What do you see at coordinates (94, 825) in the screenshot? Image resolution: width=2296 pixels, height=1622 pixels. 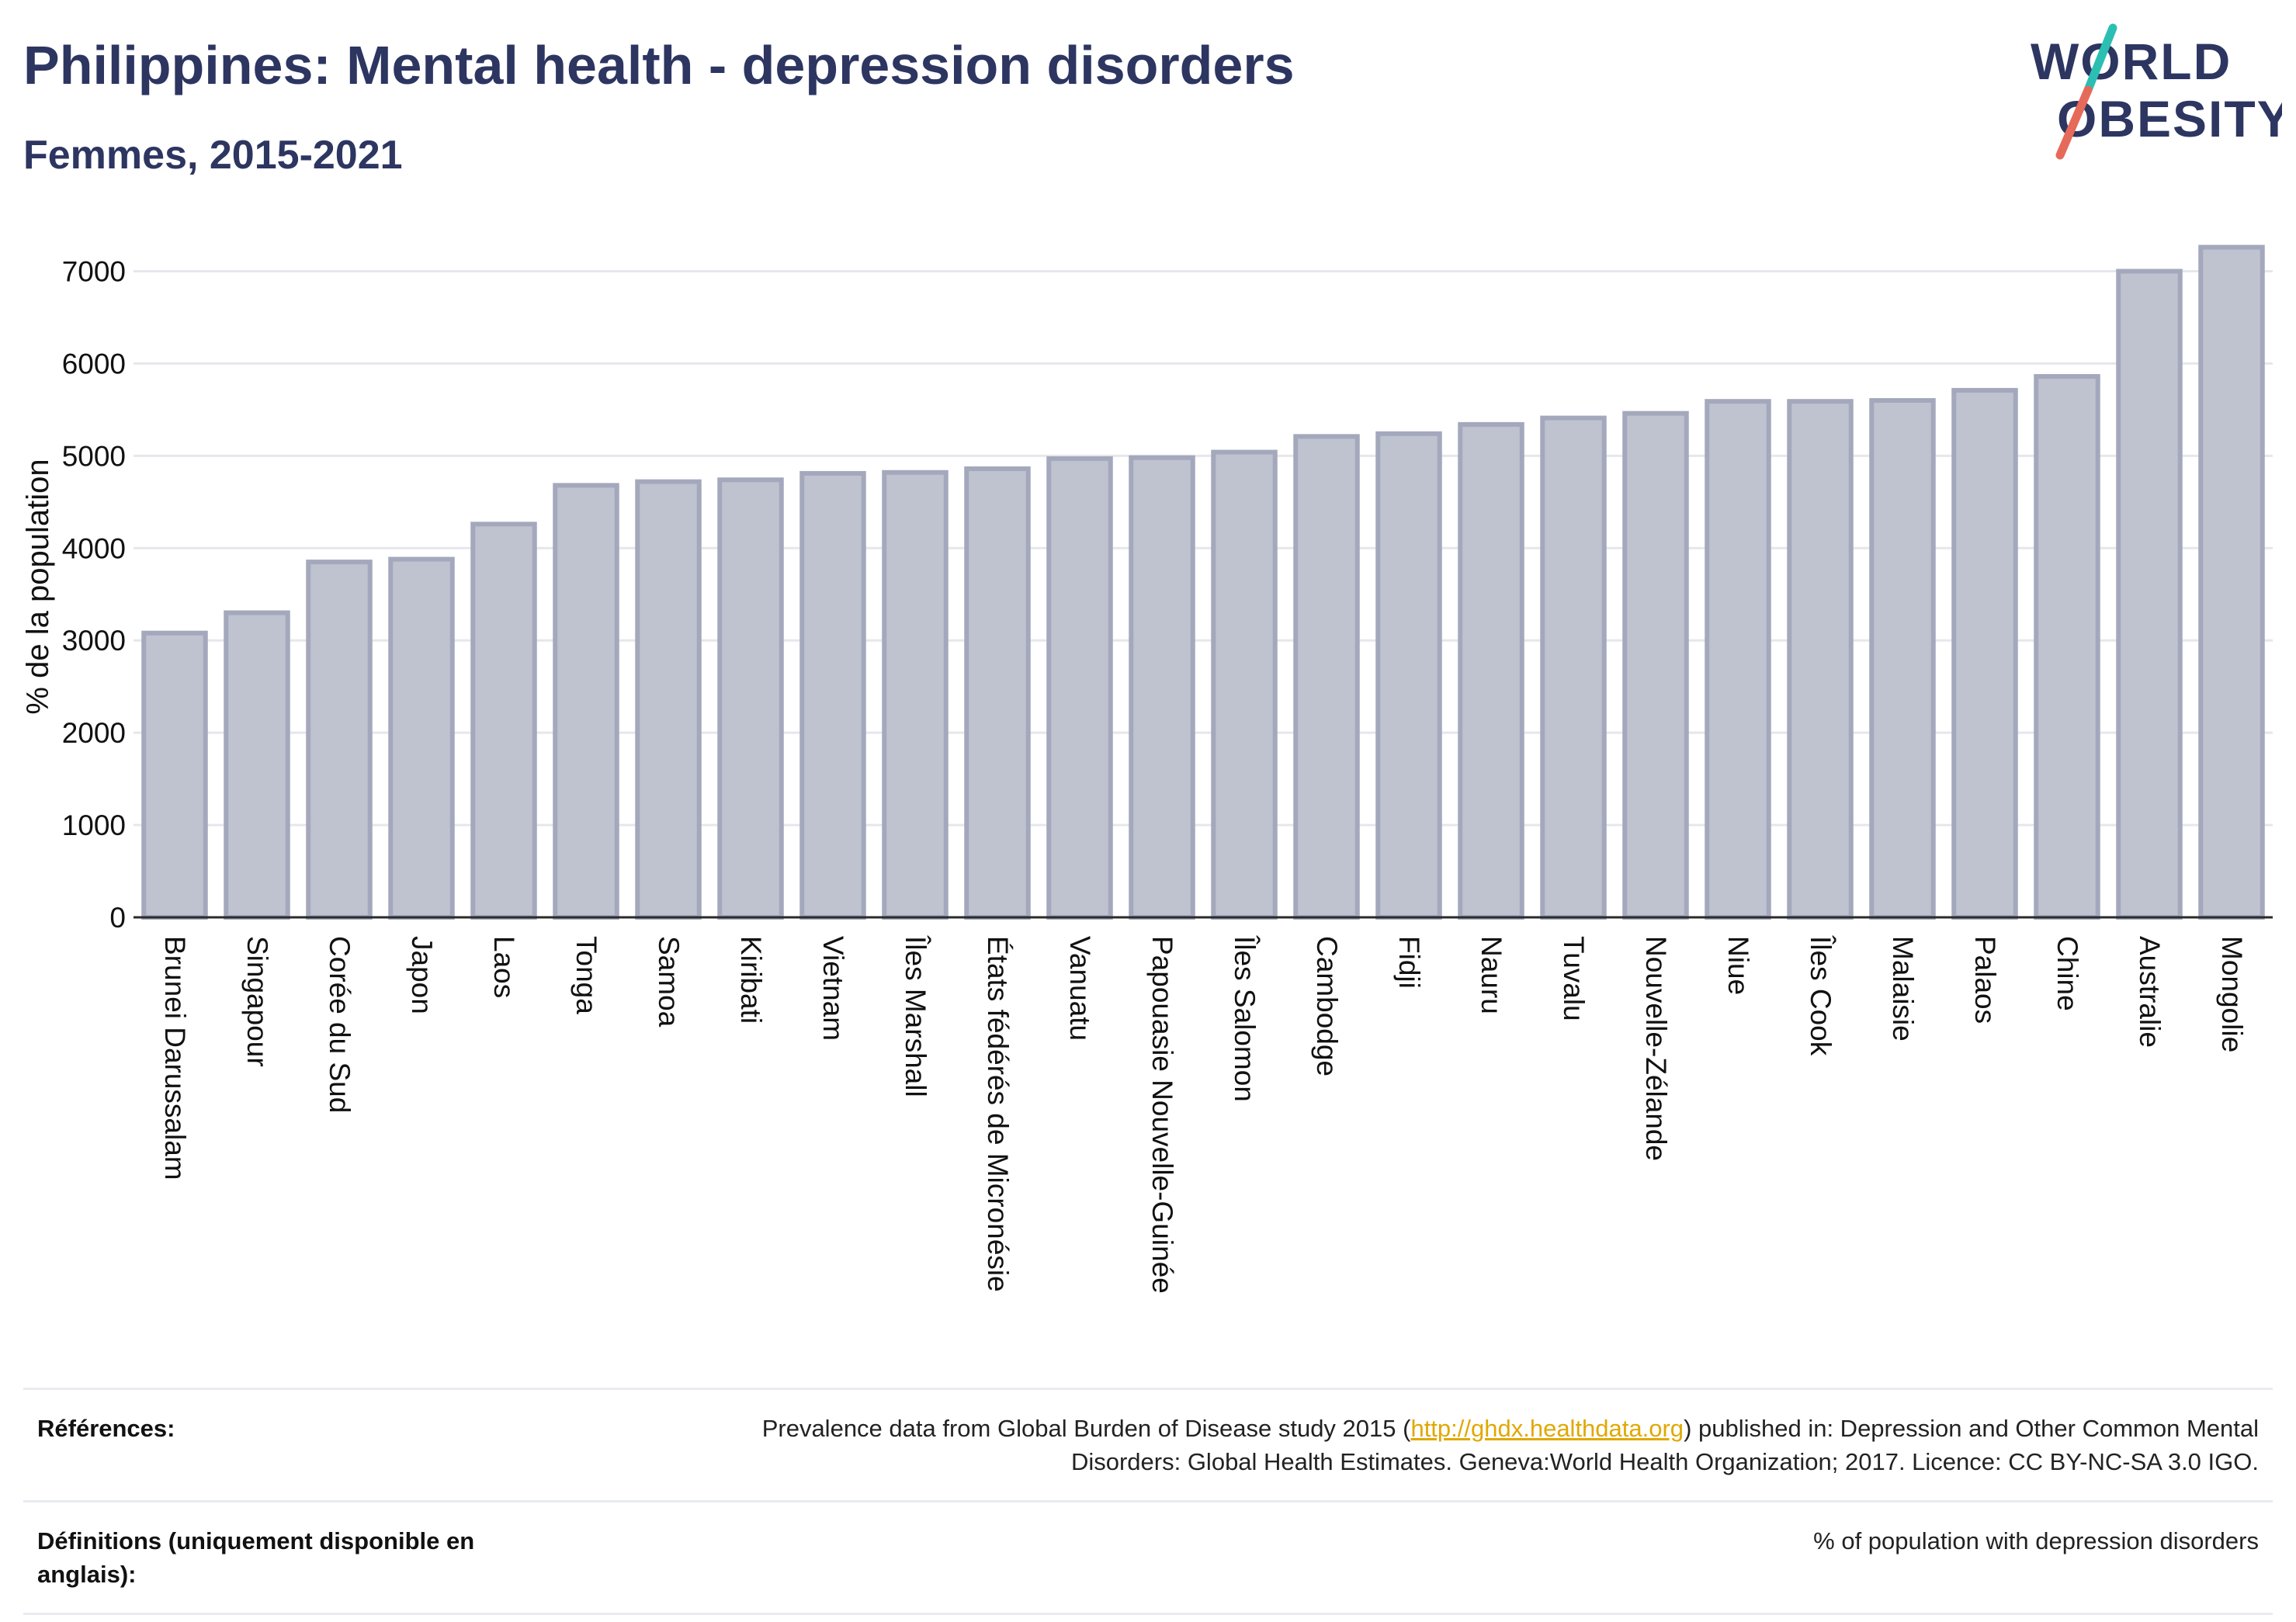 I see `y-tick-label: 1000` at bounding box center [94, 825].